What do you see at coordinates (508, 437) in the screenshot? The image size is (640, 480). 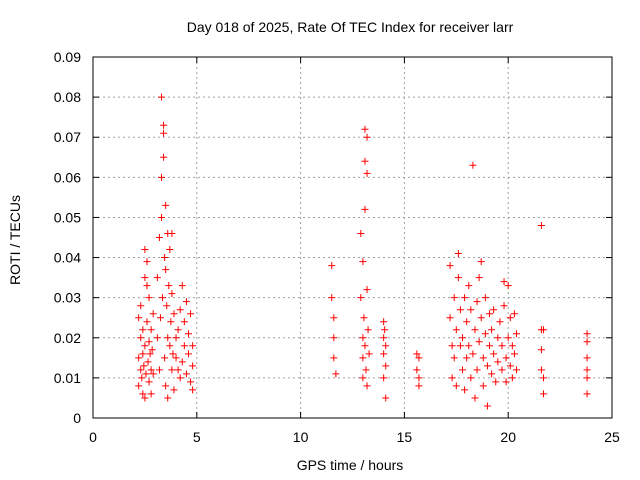 I see `x-tick-label: 20` at bounding box center [508, 437].